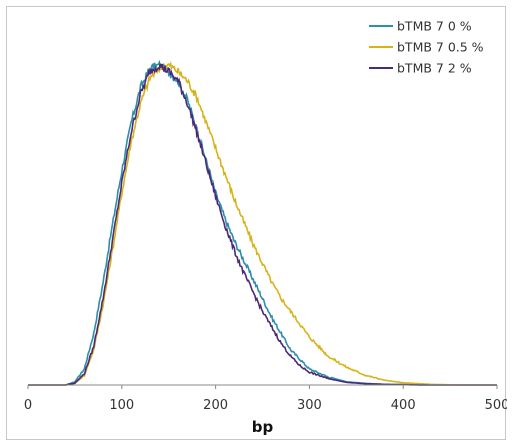 Image resolution: width=514 pixels, height=448 pixels. I want to click on legend: bTMB 7 0 % bTMB 7 0.5 % bTMB 7 2 %, so click(426, 47).